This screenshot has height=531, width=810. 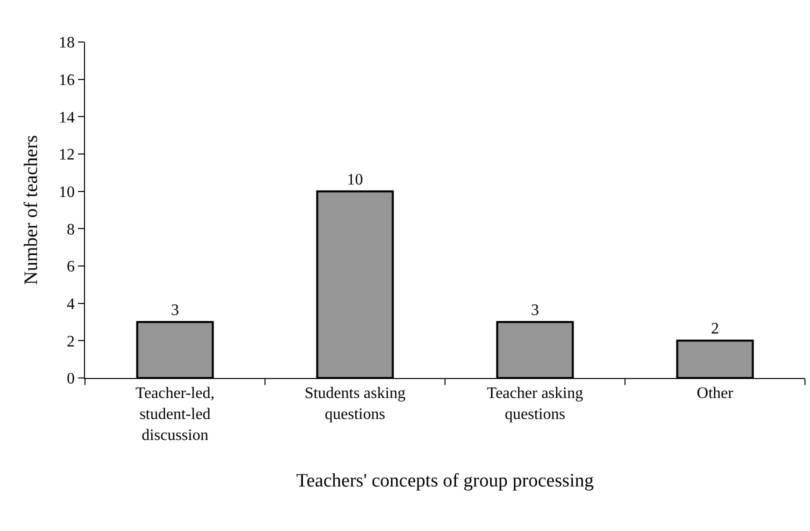 What do you see at coordinates (66, 43) in the screenshot?
I see `y-tick-label: 18` at bounding box center [66, 43].